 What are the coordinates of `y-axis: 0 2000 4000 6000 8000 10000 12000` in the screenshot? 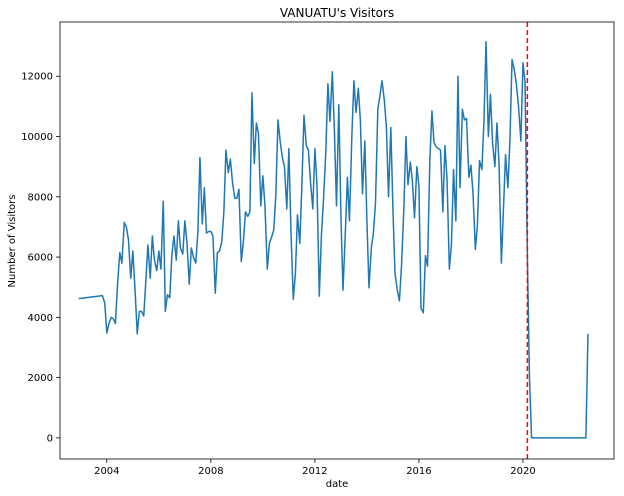 It's located at (40, 258).